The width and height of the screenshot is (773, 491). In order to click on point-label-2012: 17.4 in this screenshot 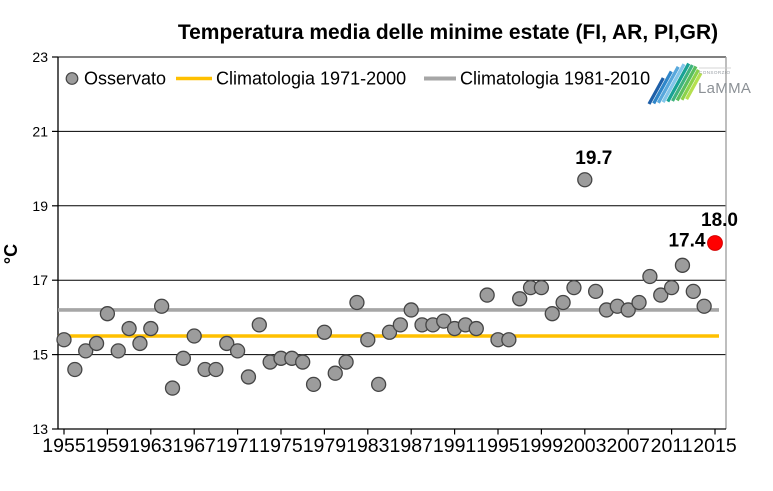, I will do `click(686, 240)`.